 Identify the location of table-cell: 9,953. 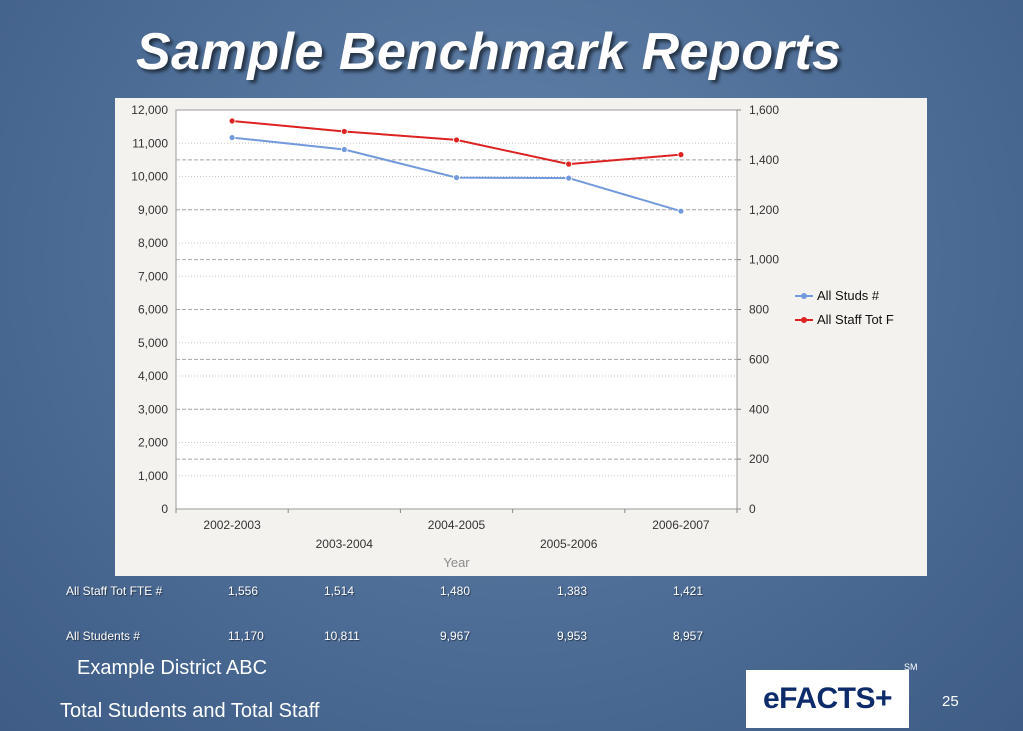
(572, 636).